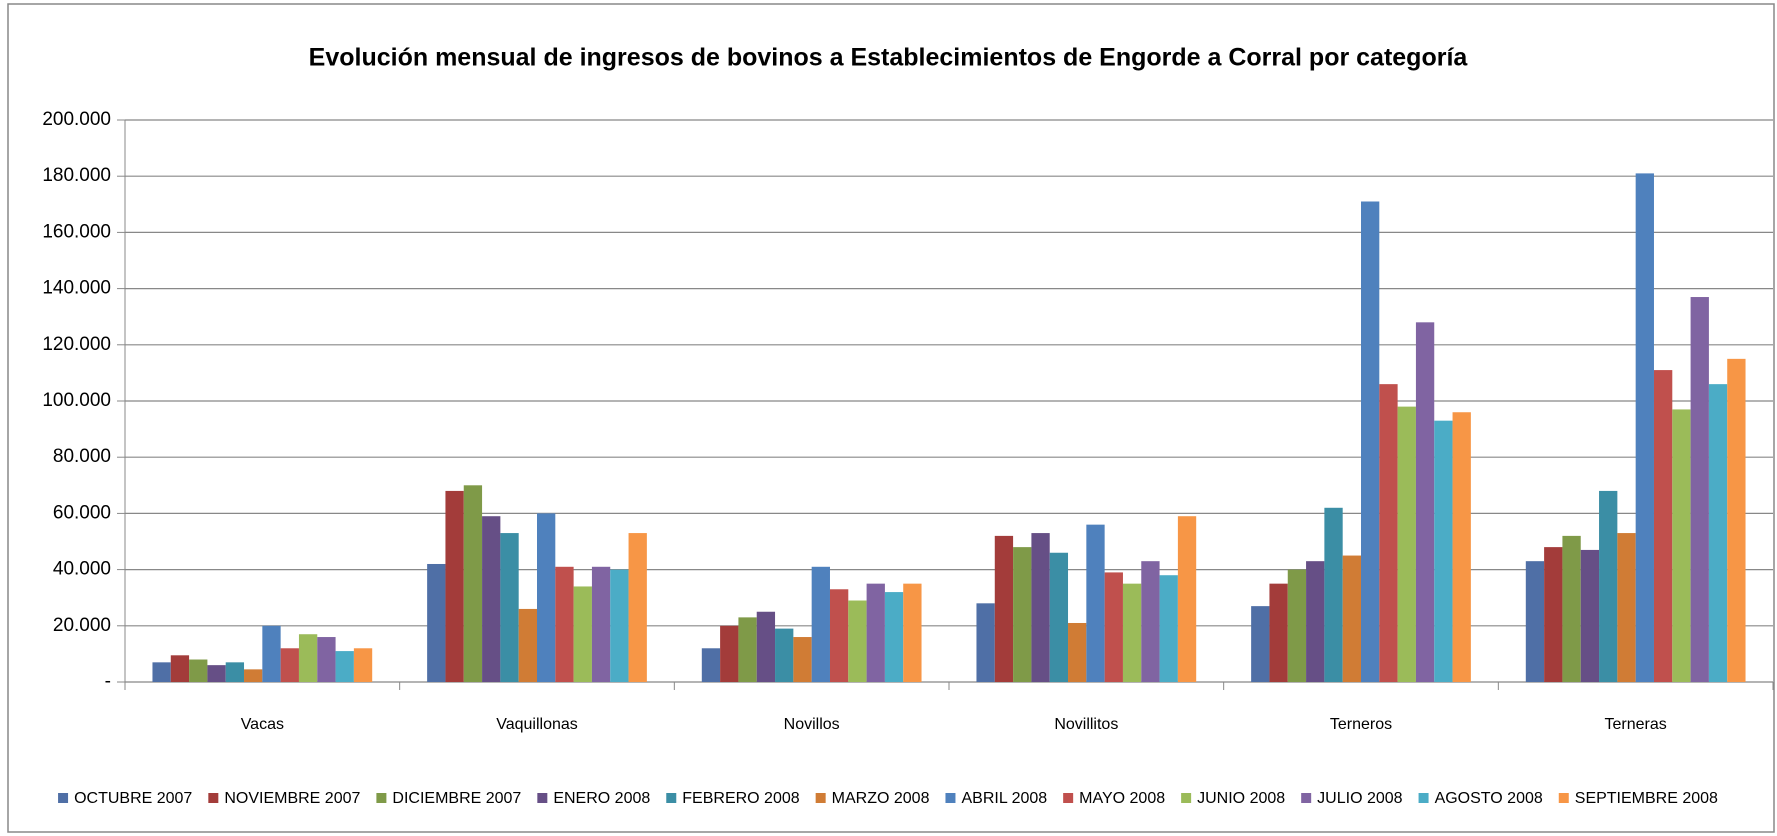 The height and width of the screenshot is (836, 1777). What do you see at coordinates (1241, 798) in the screenshot?
I see `legend-label: JUNIO 2008` at bounding box center [1241, 798].